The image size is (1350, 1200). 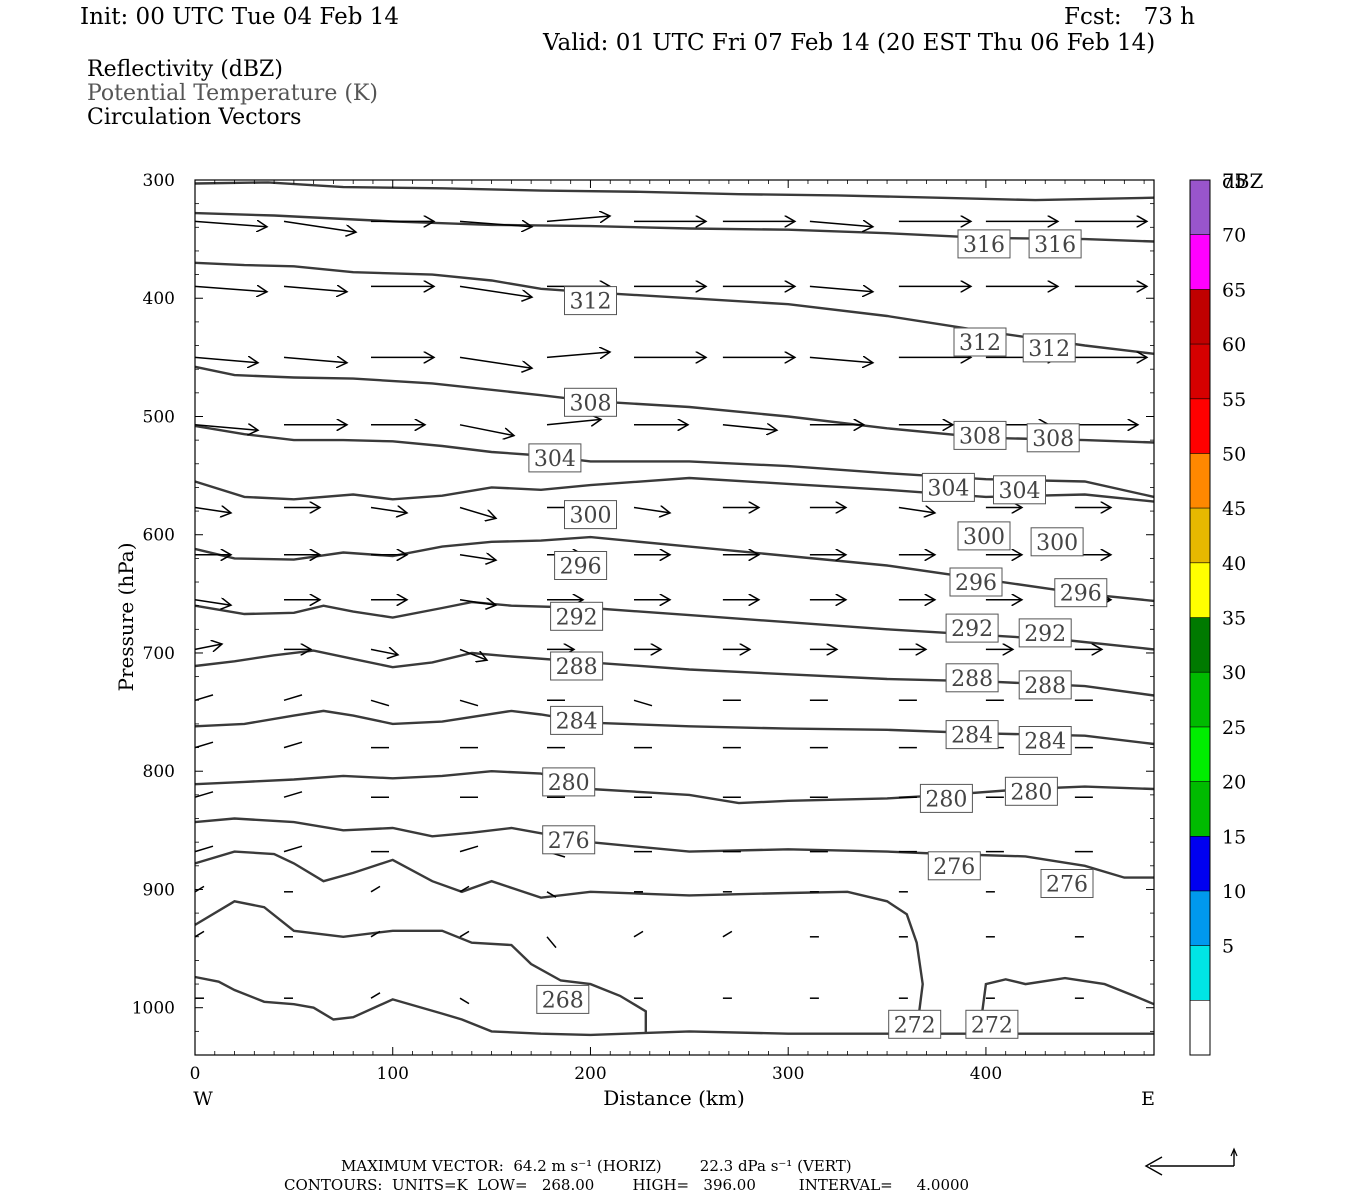 What do you see at coordinates (1234, 290) in the screenshot?
I see `colorbar-level-label: 65` at bounding box center [1234, 290].